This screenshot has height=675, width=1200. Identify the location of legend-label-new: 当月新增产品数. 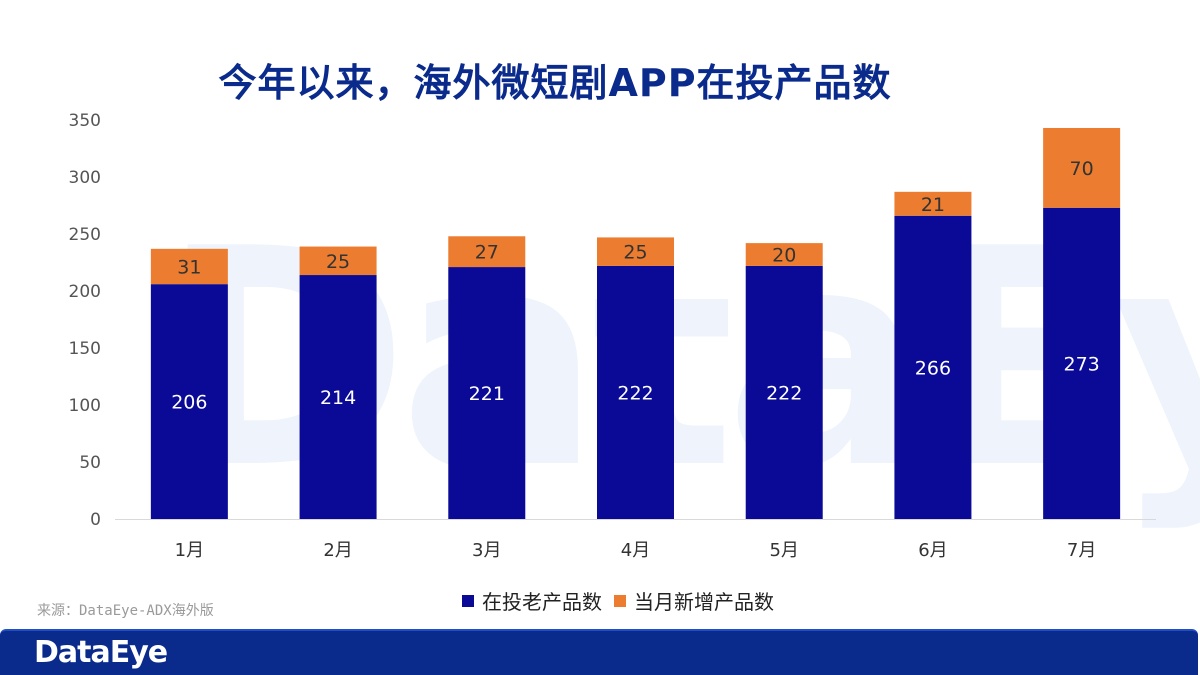
(704, 602).